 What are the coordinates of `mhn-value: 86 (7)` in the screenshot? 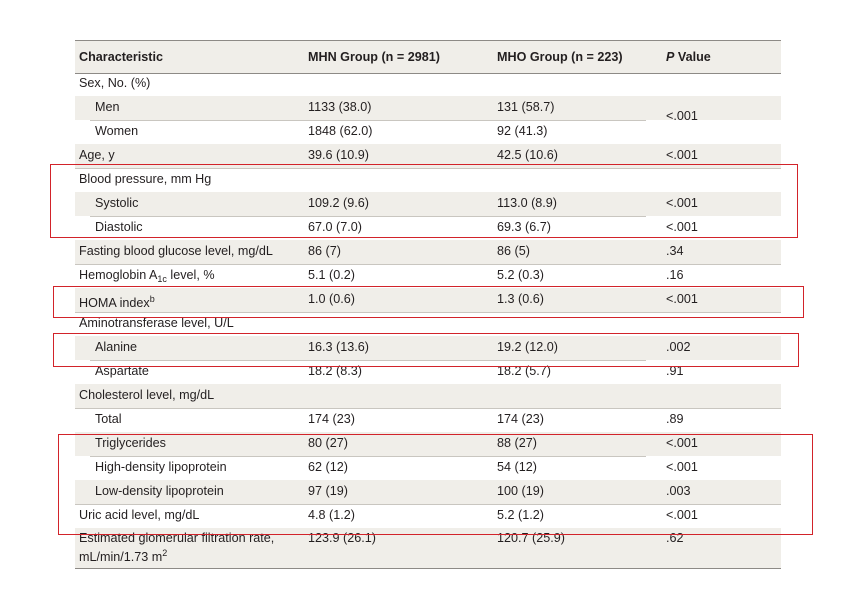 It's located at (324, 251).